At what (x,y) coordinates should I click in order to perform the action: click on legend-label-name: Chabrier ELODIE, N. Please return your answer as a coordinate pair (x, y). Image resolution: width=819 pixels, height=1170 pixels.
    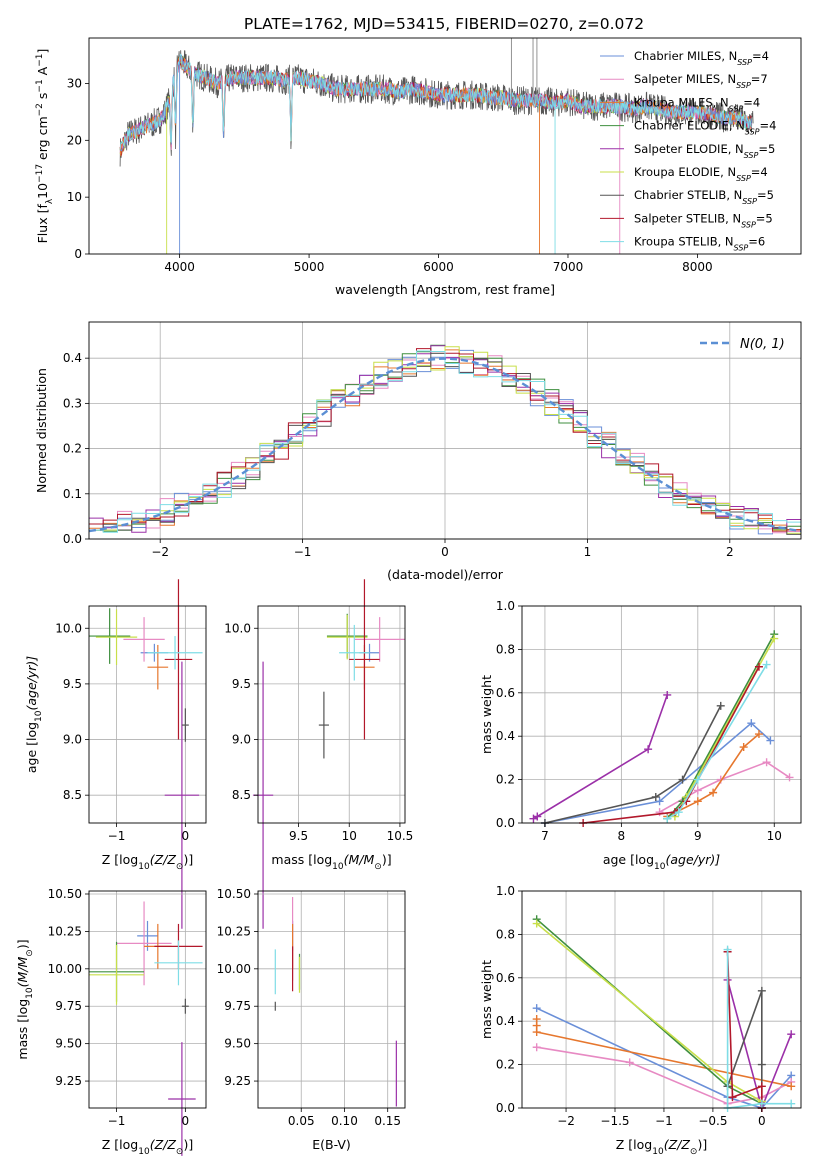
    Looking at the image, I should click on (689, 126).